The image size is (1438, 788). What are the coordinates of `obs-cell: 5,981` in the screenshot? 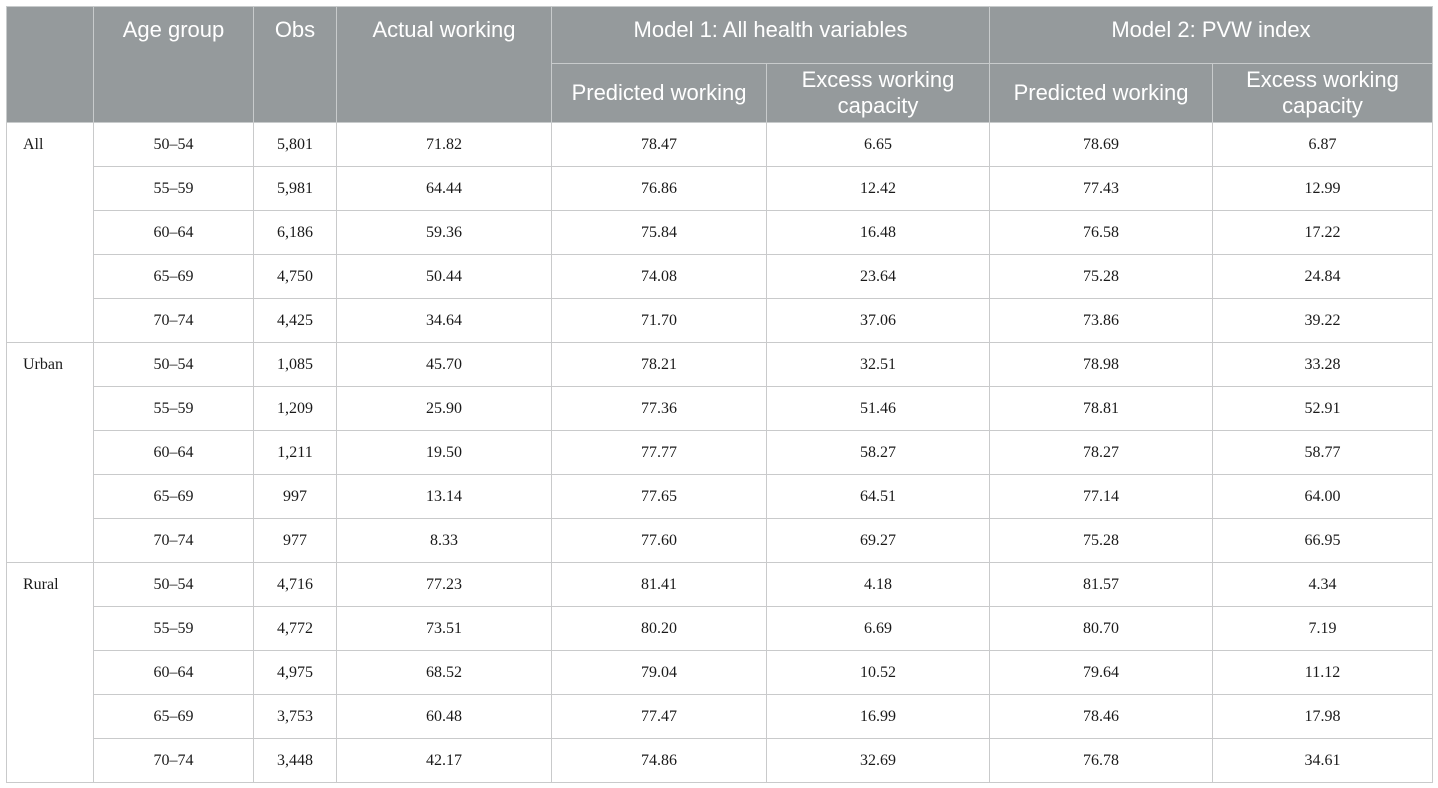 It's located at (295, 188).